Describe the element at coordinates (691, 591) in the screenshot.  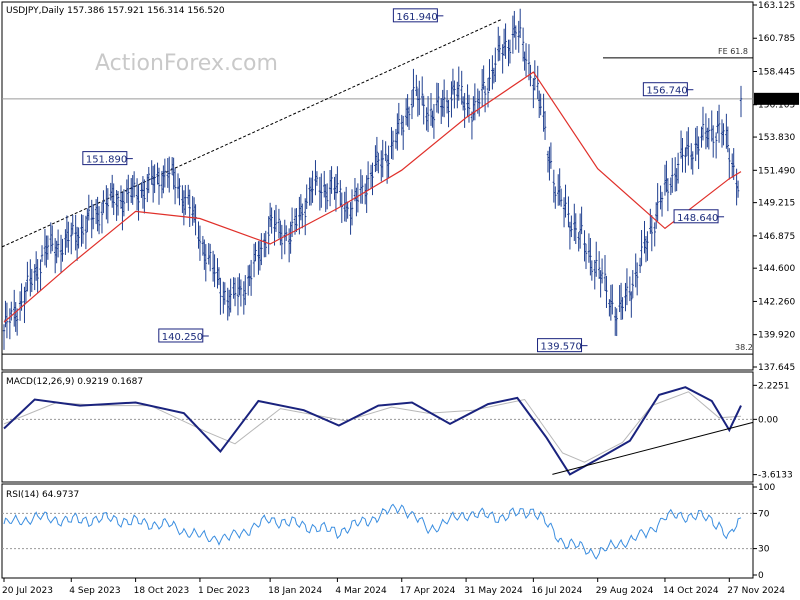
I see `x-tick-label: 14 Oct 2024` at that location.